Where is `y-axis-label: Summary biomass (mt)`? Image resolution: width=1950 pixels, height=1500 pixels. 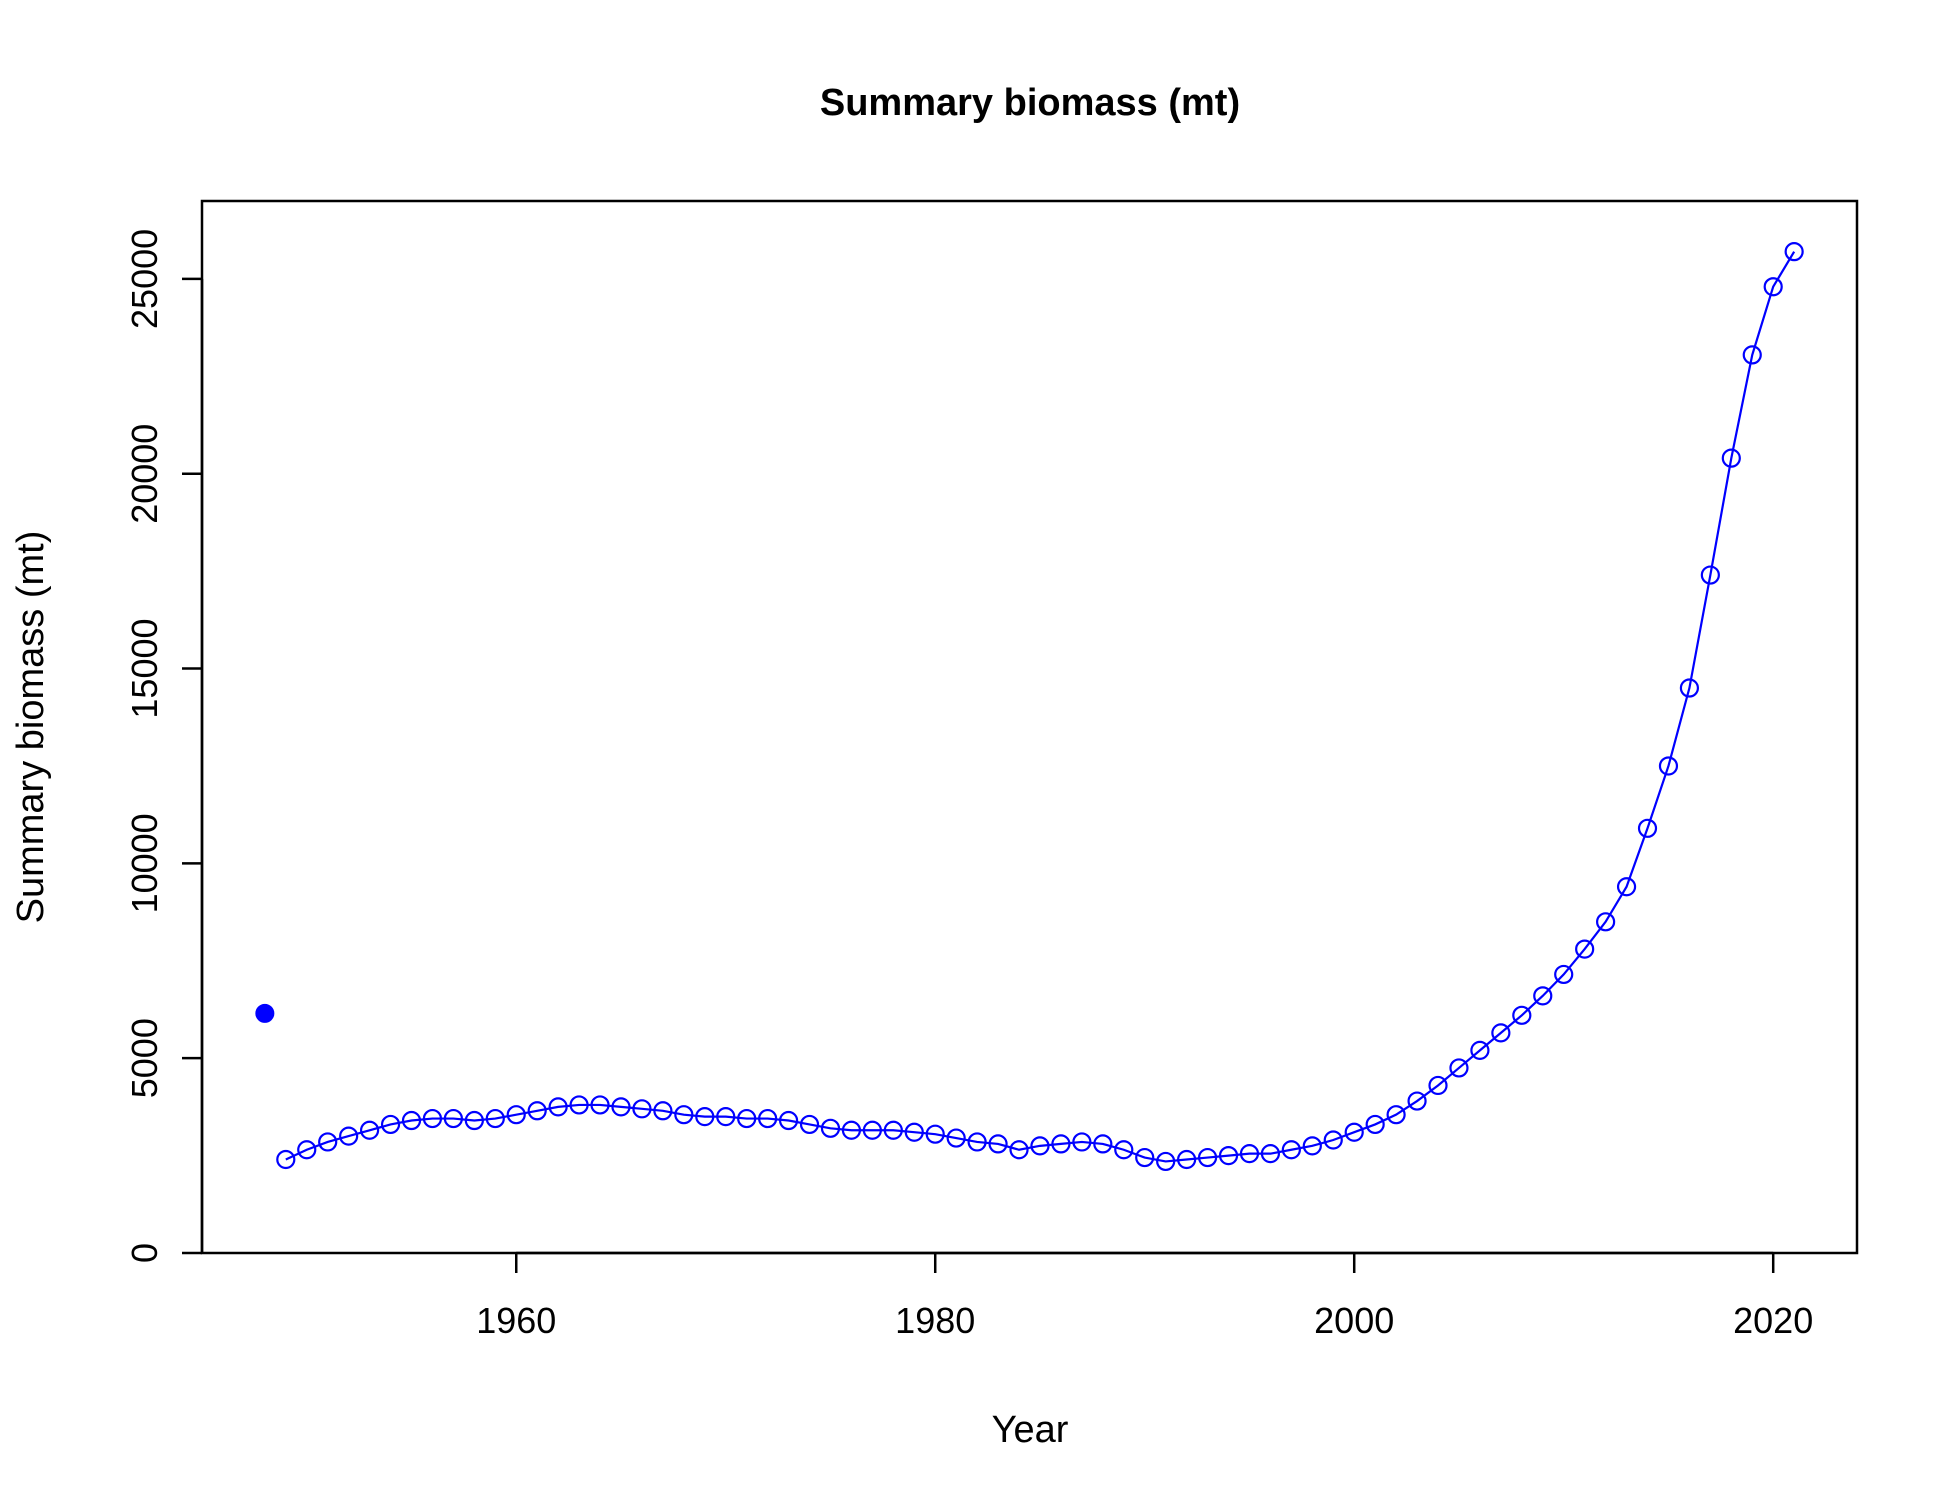
y-axis-label: Summary biomass (mt) is located at coordinates (31, 727).